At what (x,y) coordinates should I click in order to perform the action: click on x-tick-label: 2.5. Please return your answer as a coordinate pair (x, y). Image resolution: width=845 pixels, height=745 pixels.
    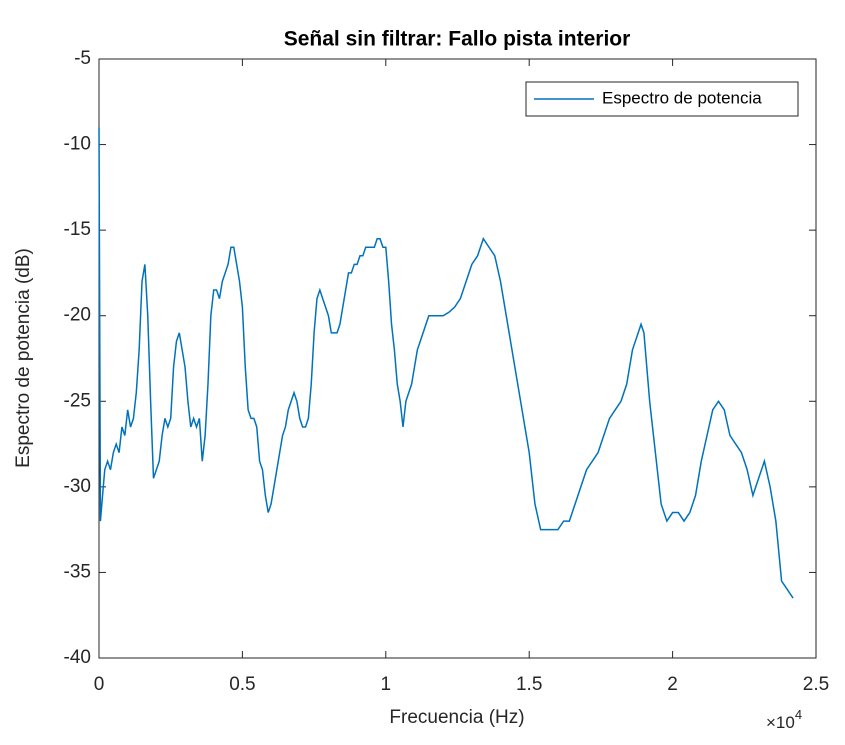
    Looking at the image, I should click on (816, 684).